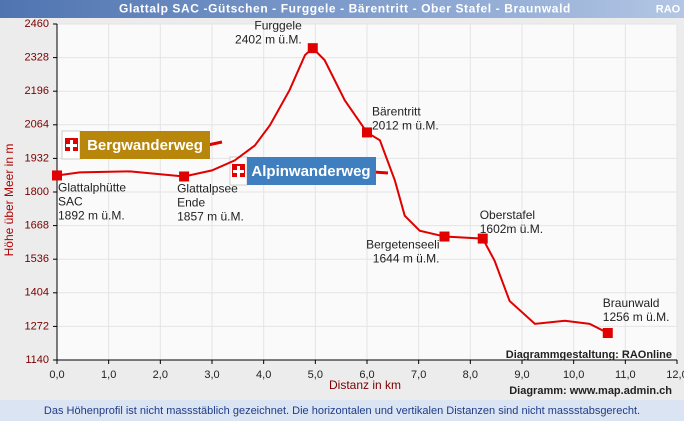  Describe the element at coordinates (37, 158) in the screenshot. I see `y-tick-label: 1932` at that location.